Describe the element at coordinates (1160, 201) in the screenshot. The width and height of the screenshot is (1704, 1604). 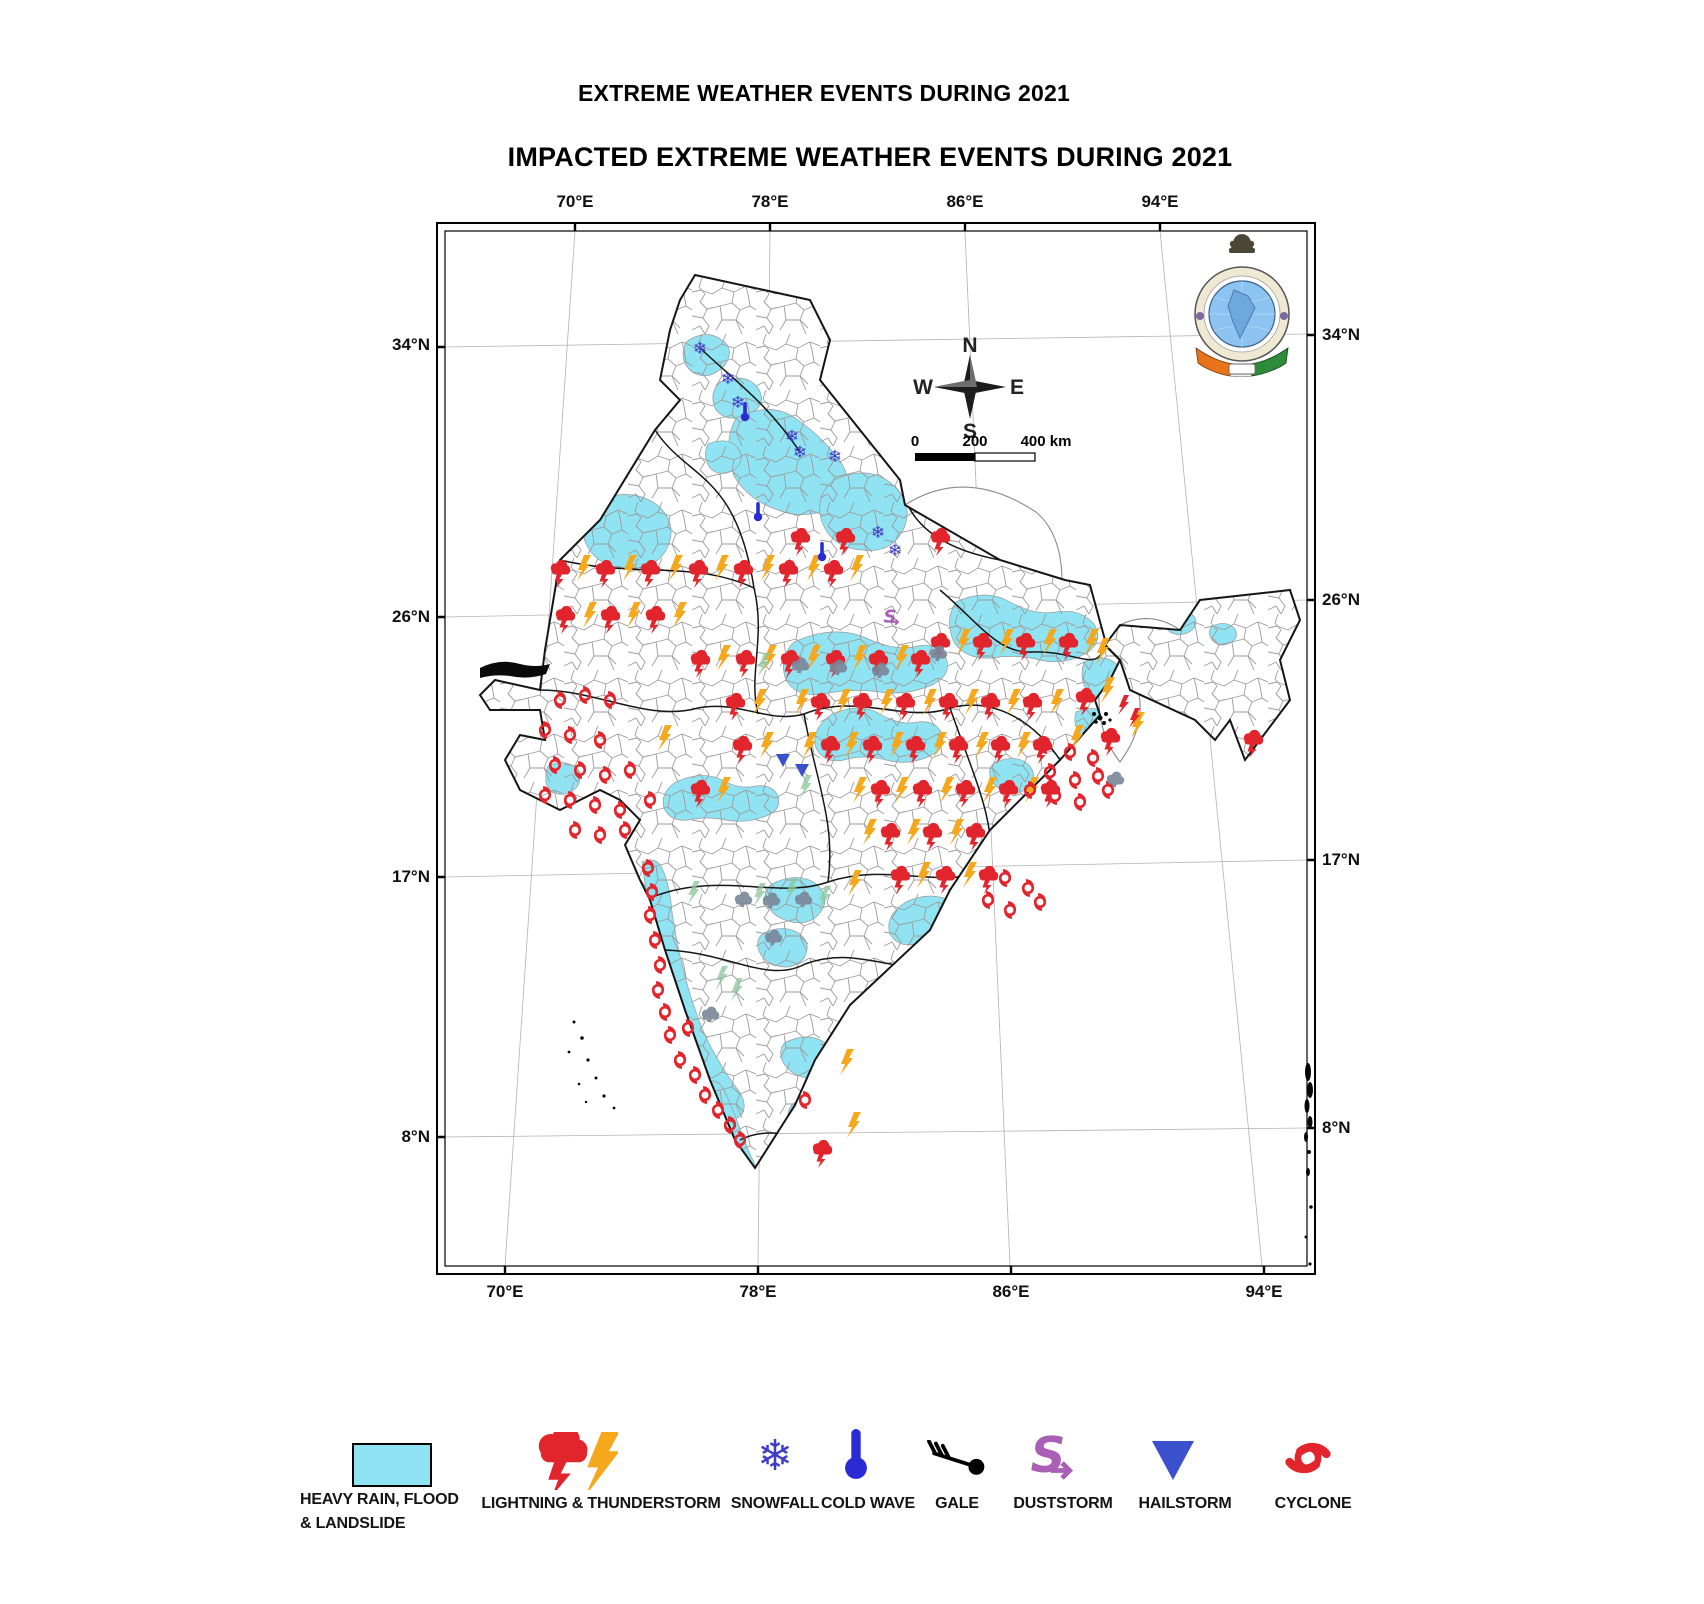
I see `lon-label-top-94e: 94°E` at that location.